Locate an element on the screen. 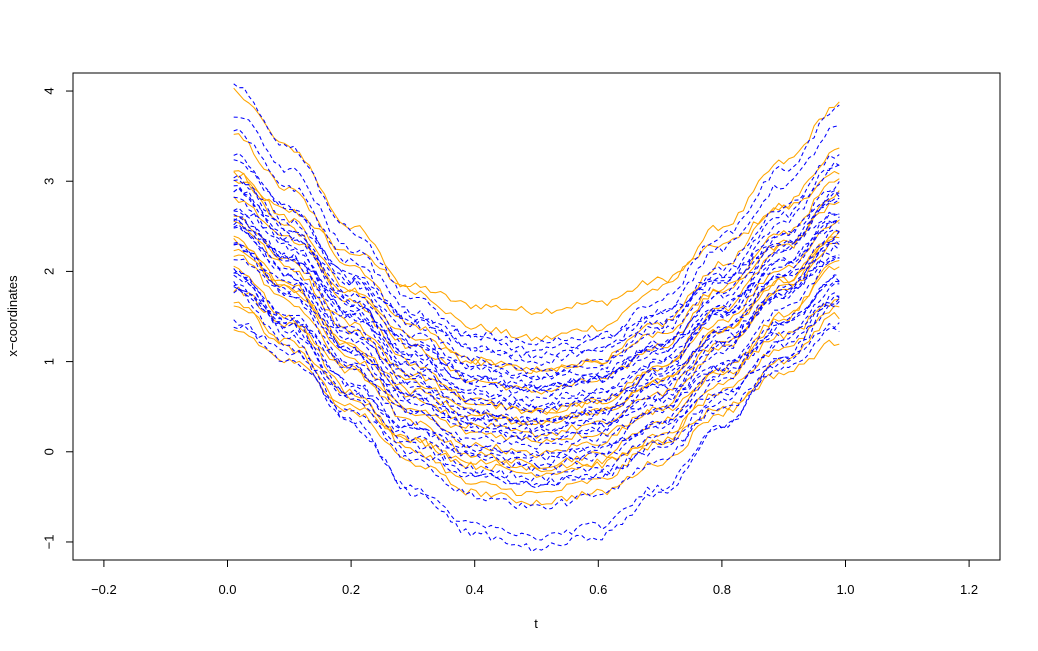  x-tick-label: 0.6 is located at coordinates (598, 589).